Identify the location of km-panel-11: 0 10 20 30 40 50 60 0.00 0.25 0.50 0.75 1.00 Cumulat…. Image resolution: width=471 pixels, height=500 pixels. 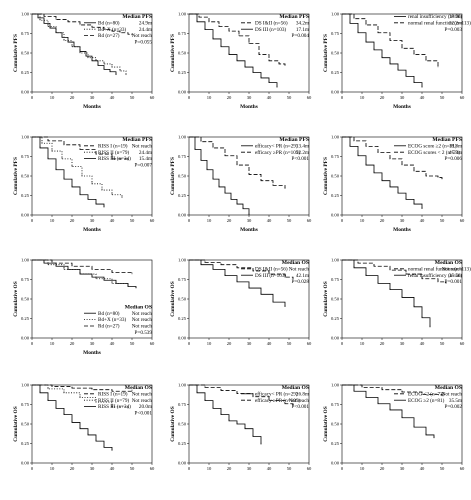
(241, 427).